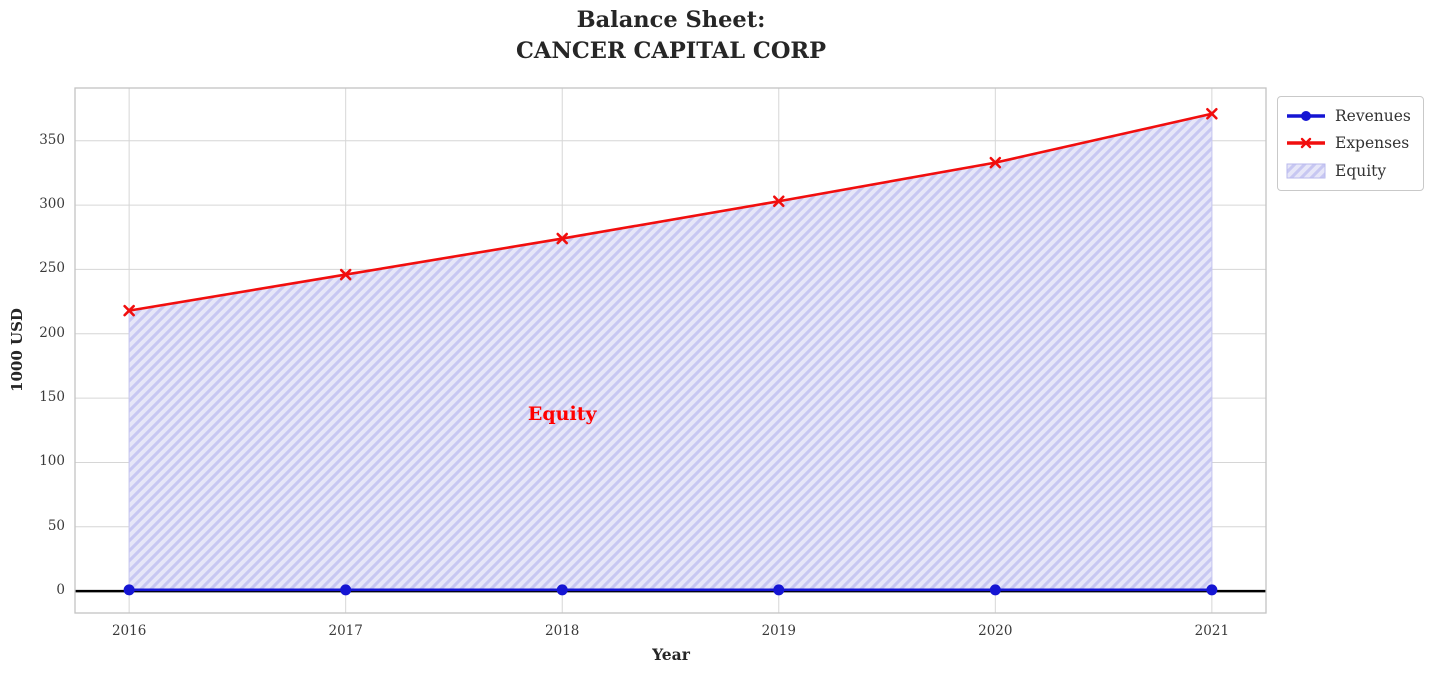 This screenshot has width=1452, height=676. I want to click on y-tick-label: 100, so click(52, 461).